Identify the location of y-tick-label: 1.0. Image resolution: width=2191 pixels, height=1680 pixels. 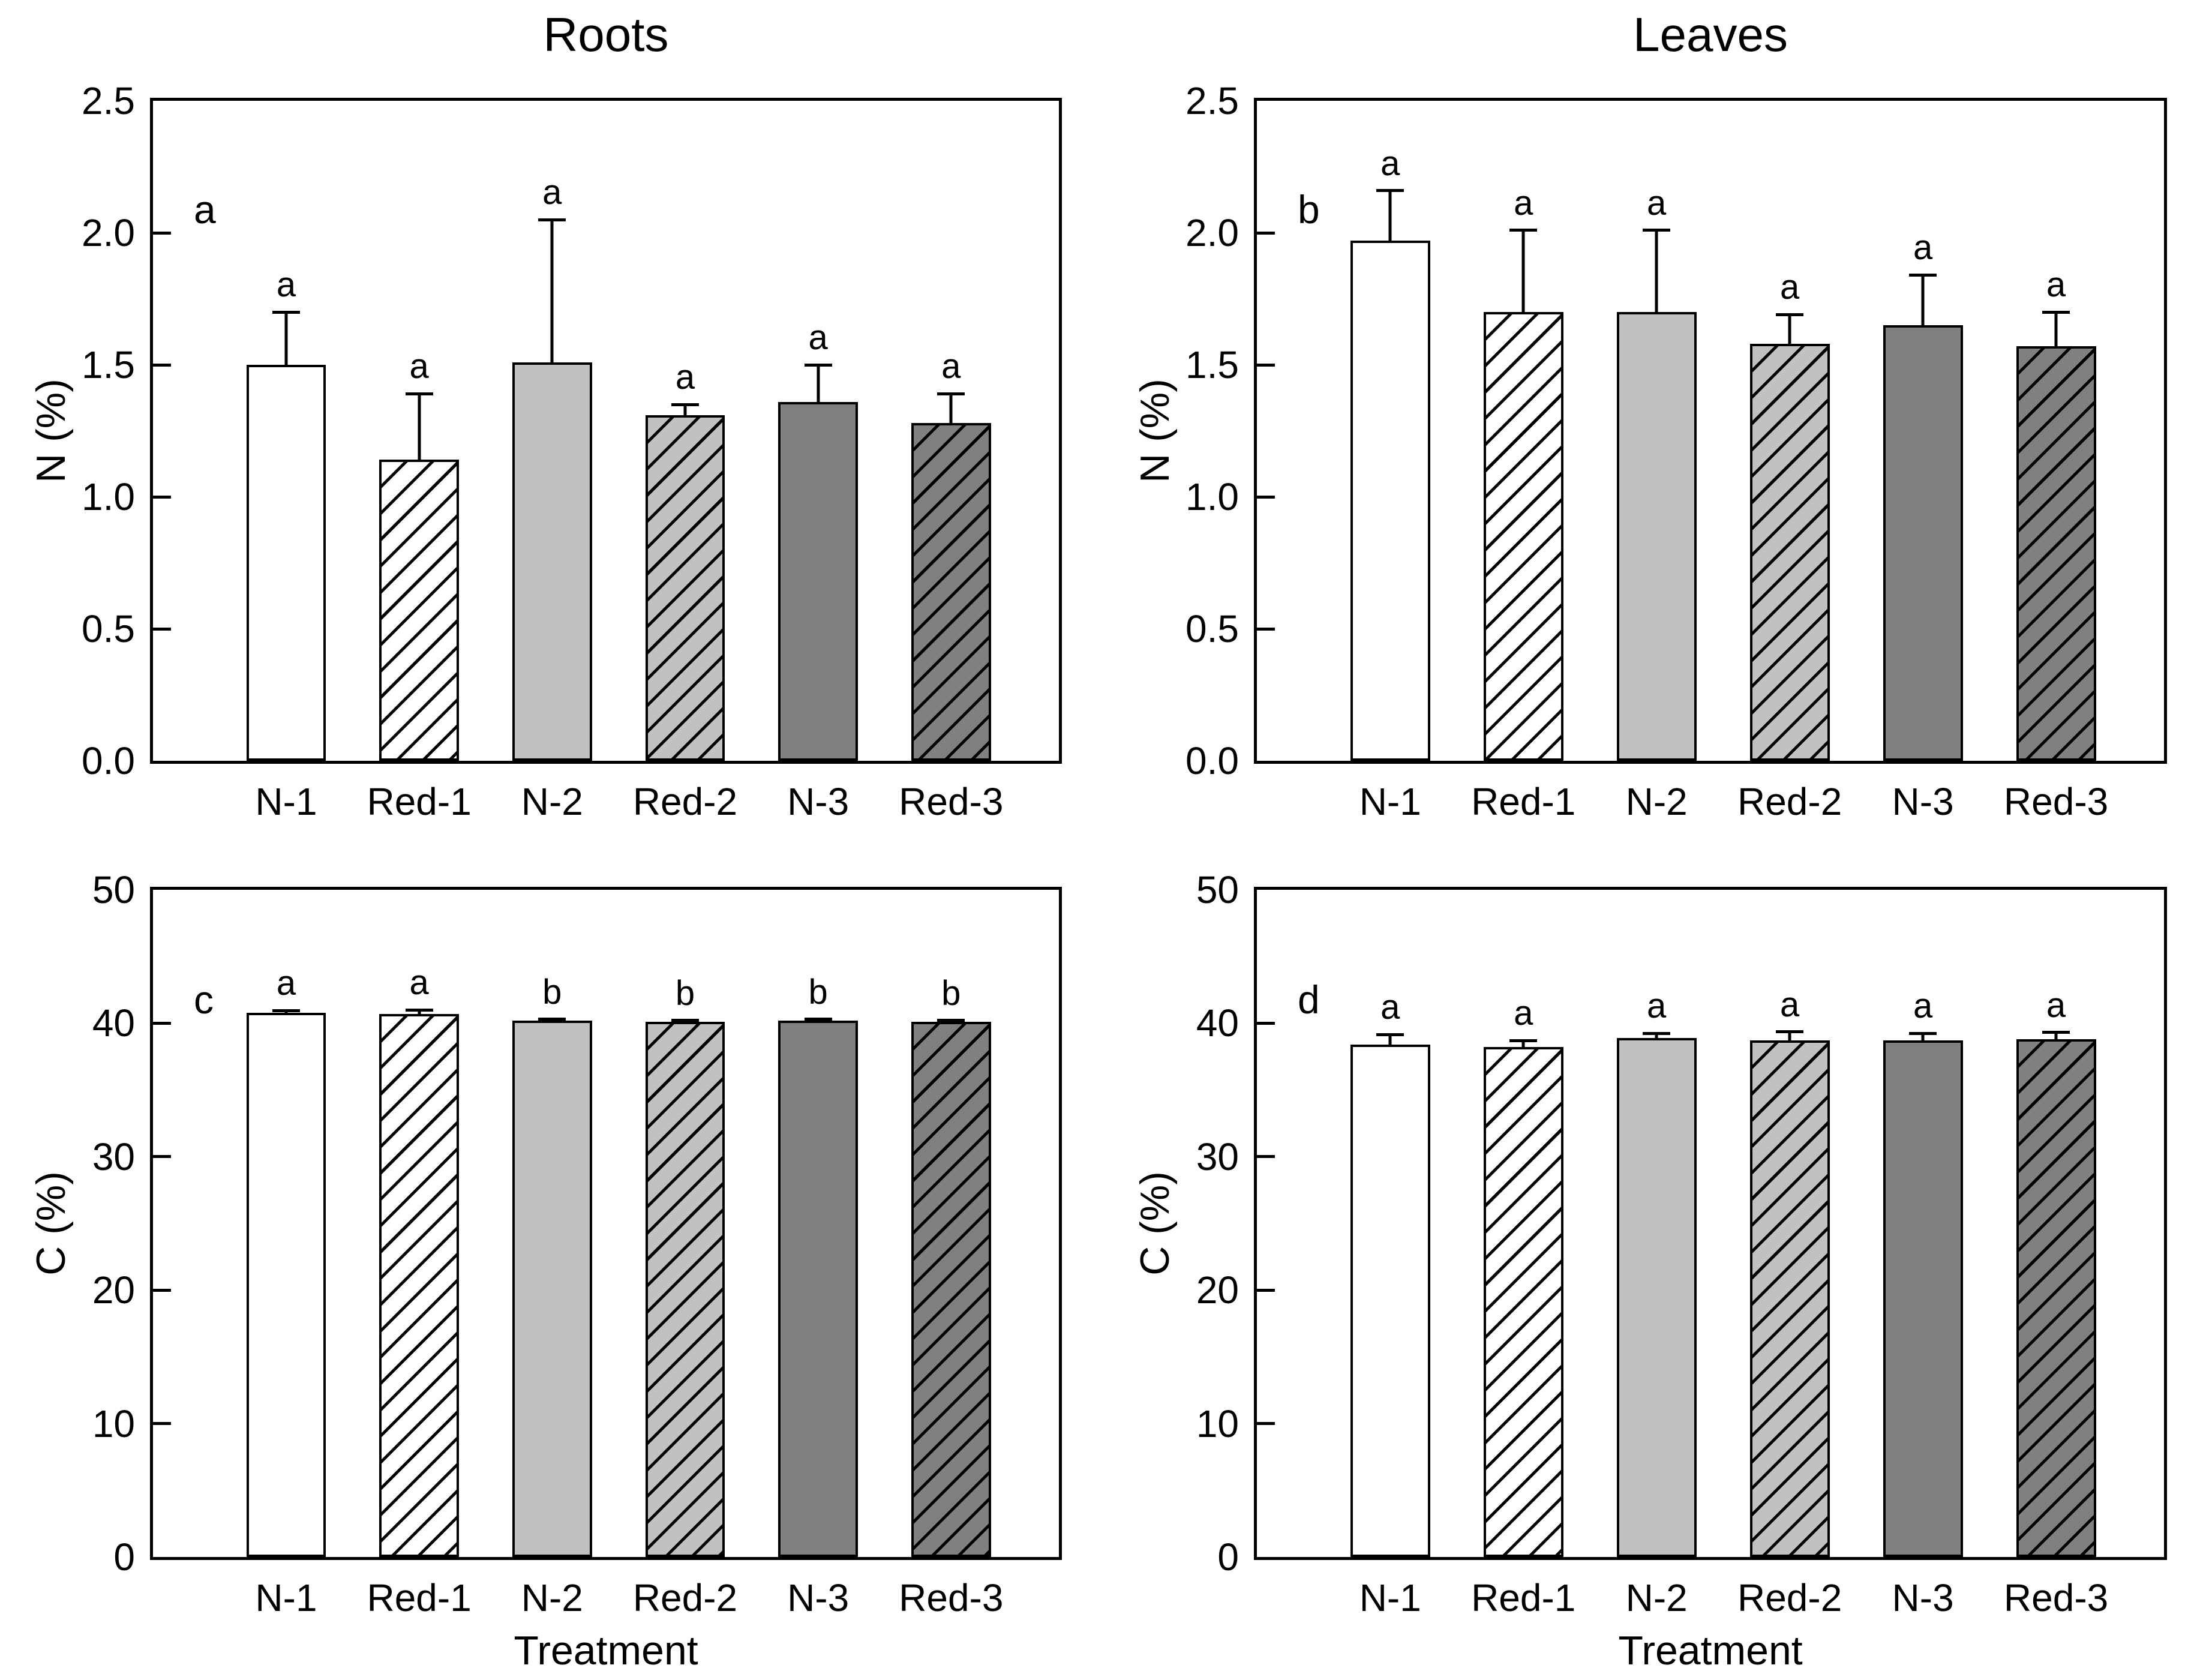
(1212, 496).